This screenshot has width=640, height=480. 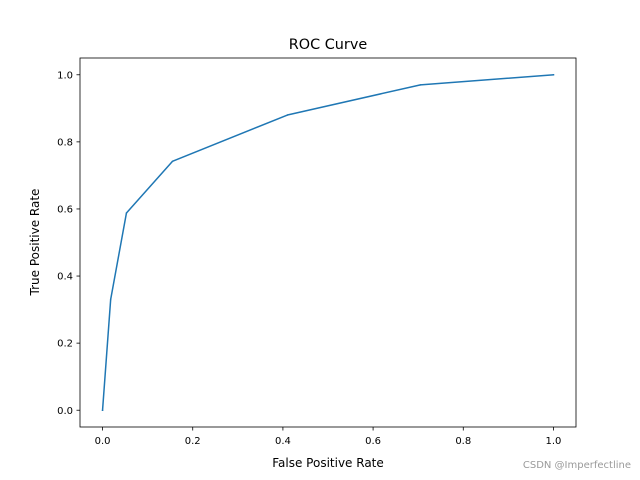 What do you see at coordinates (65, 210) in the screenshot?
I see `y-tick-label: 0.6` at bounding box center [65, 210].